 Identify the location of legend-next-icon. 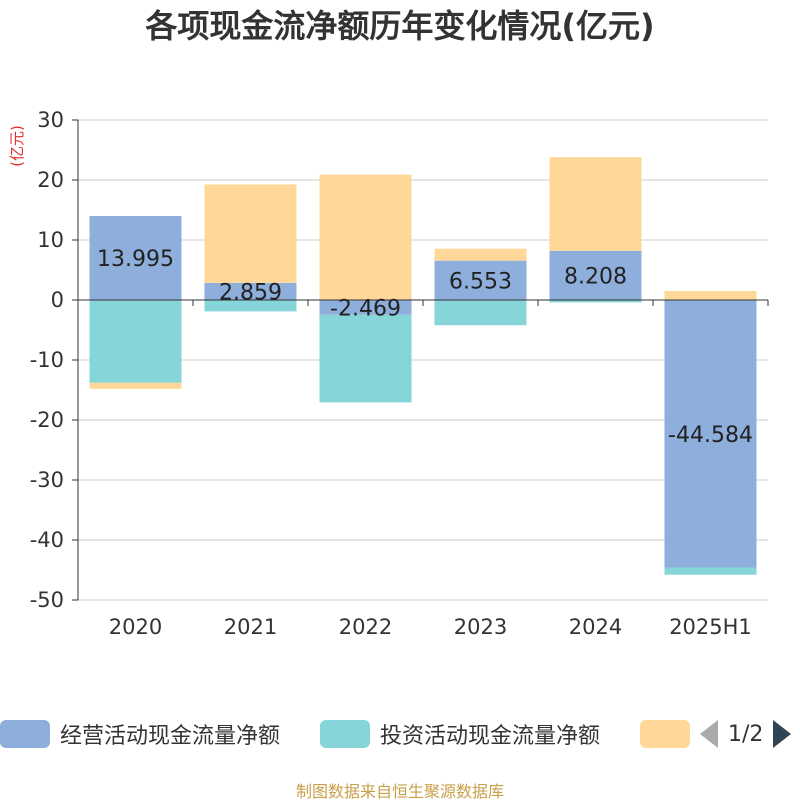
(782, 734).